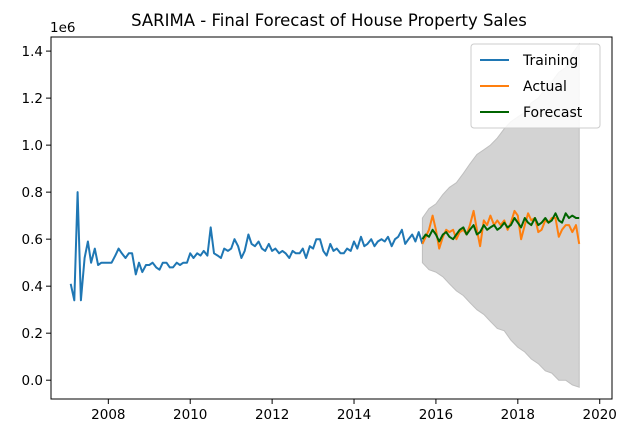  Describe the element at coordinates (108, 415) in the screenshot. I see `x-tick-label: 2008` at that location.